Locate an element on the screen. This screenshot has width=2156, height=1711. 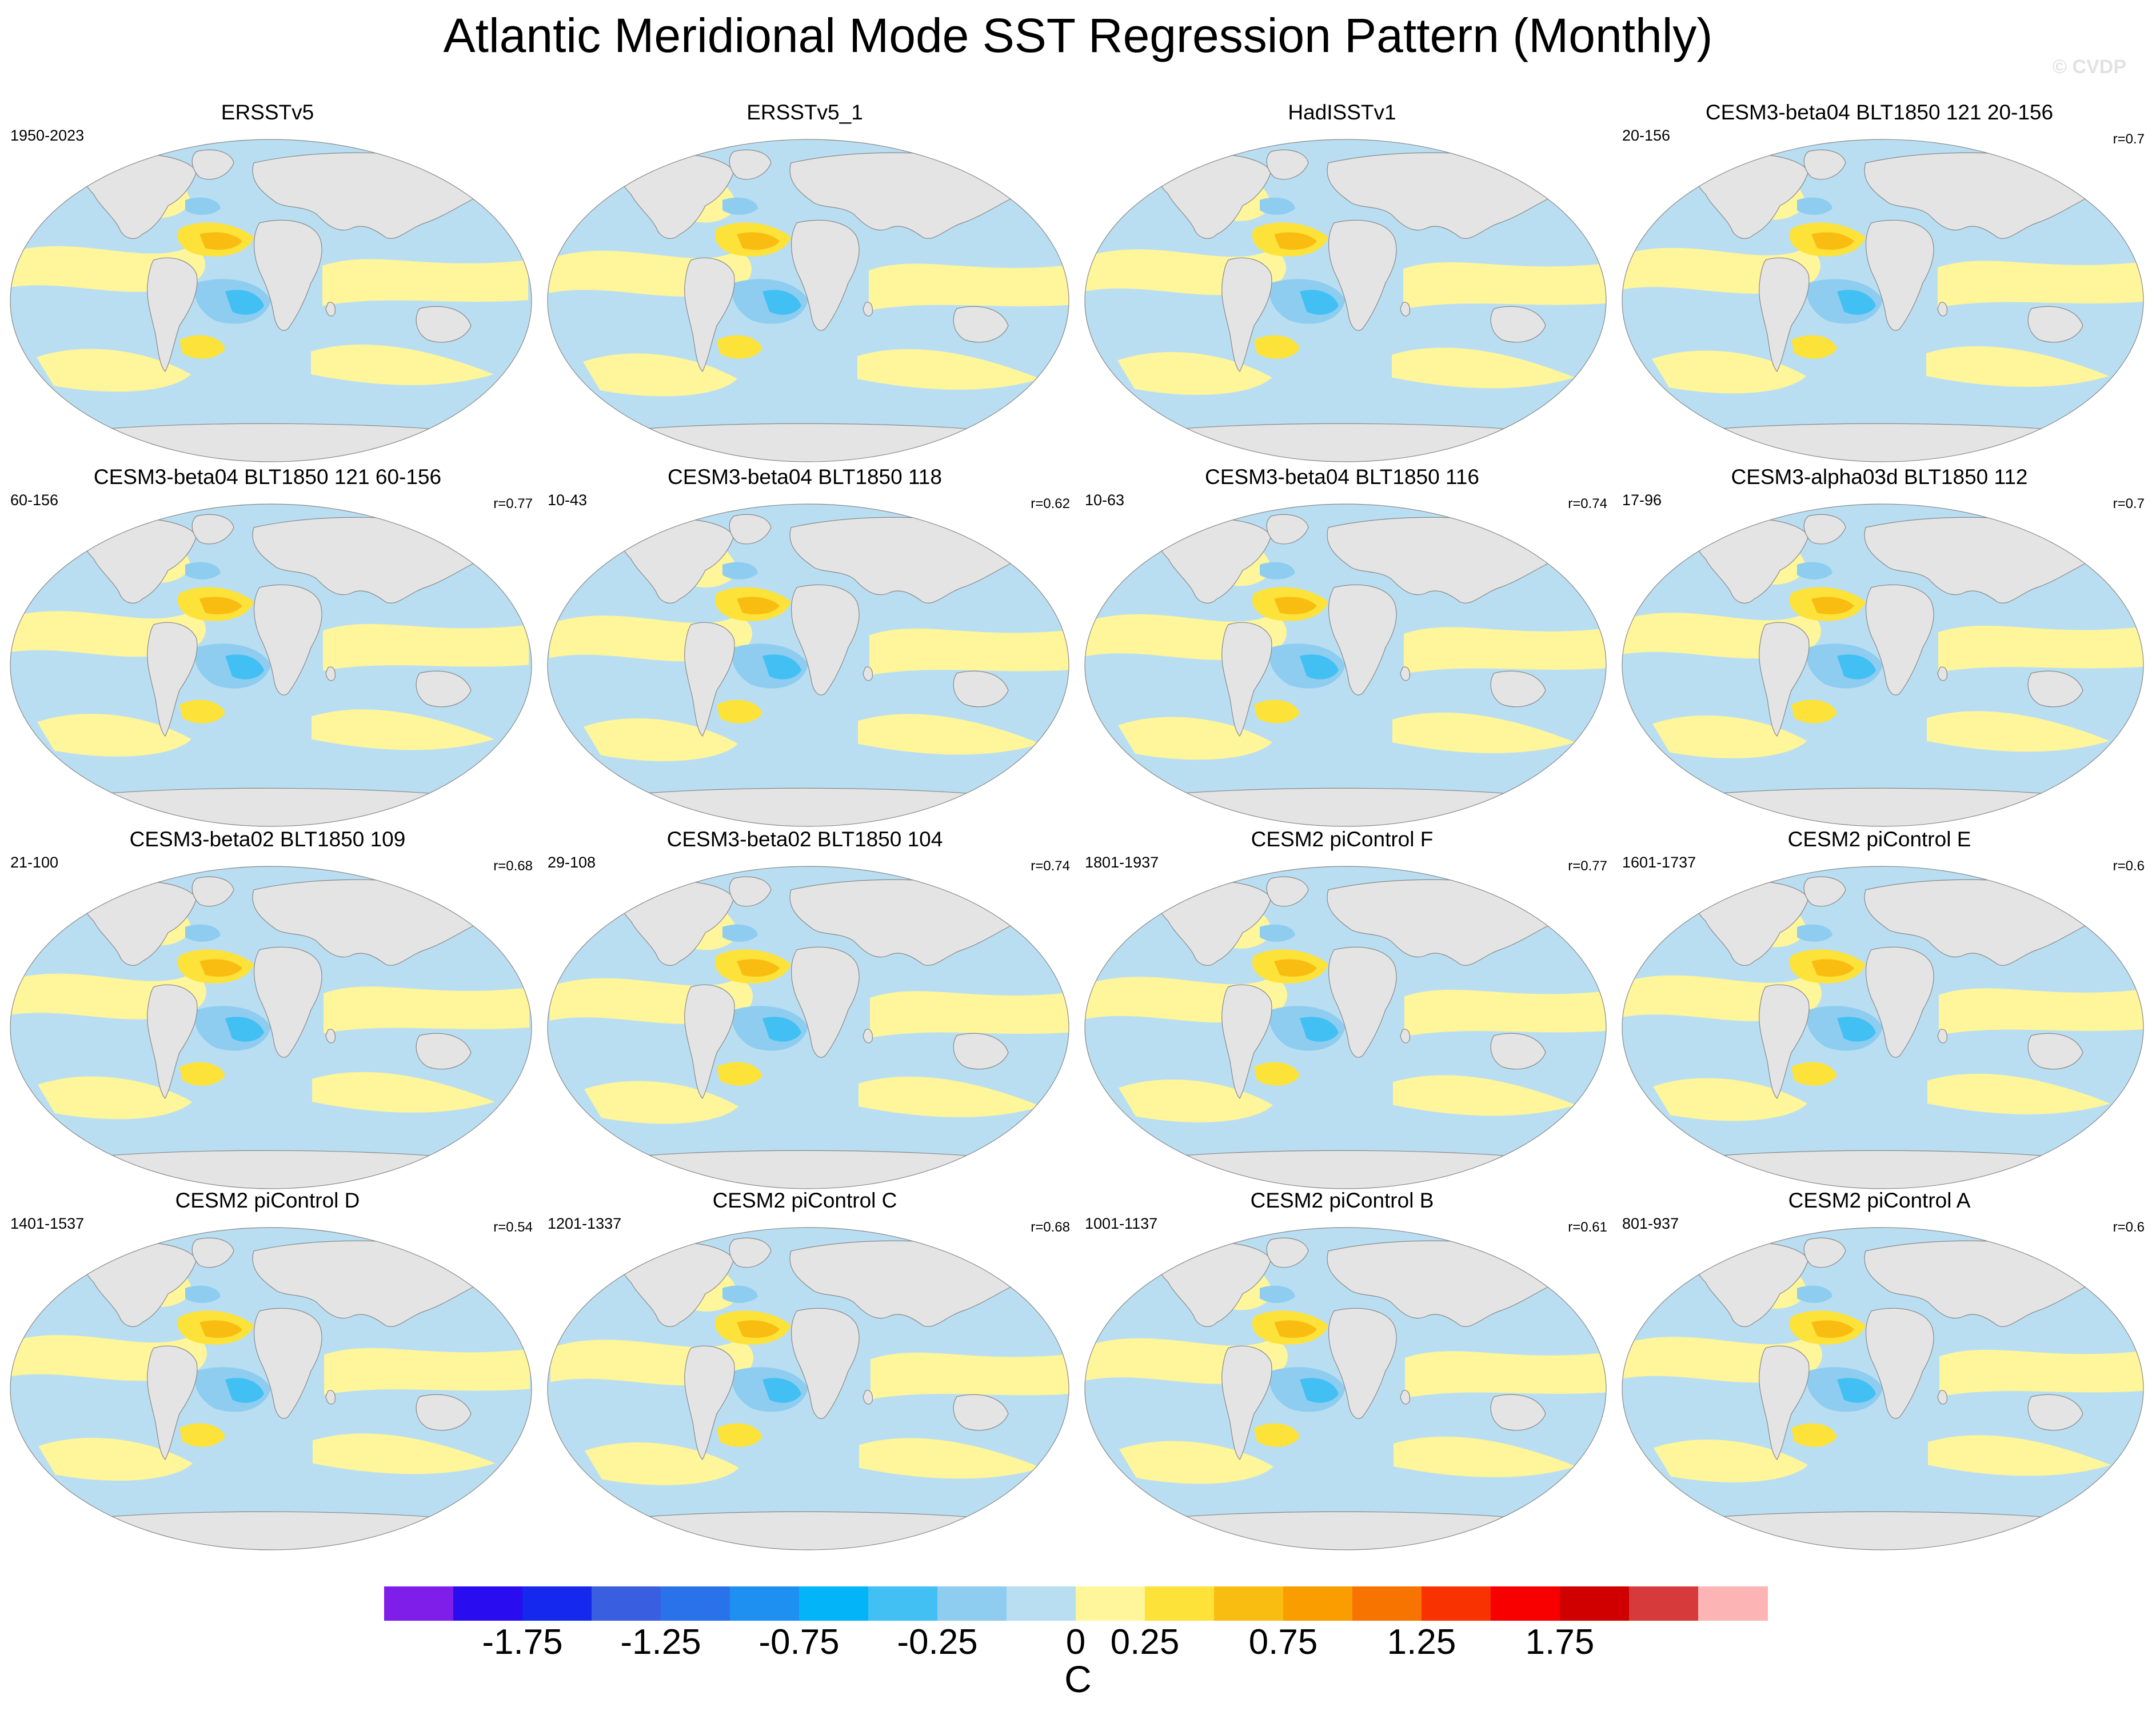
panel-correlation-label: r=0.77 is located at coordinates (513, 503).